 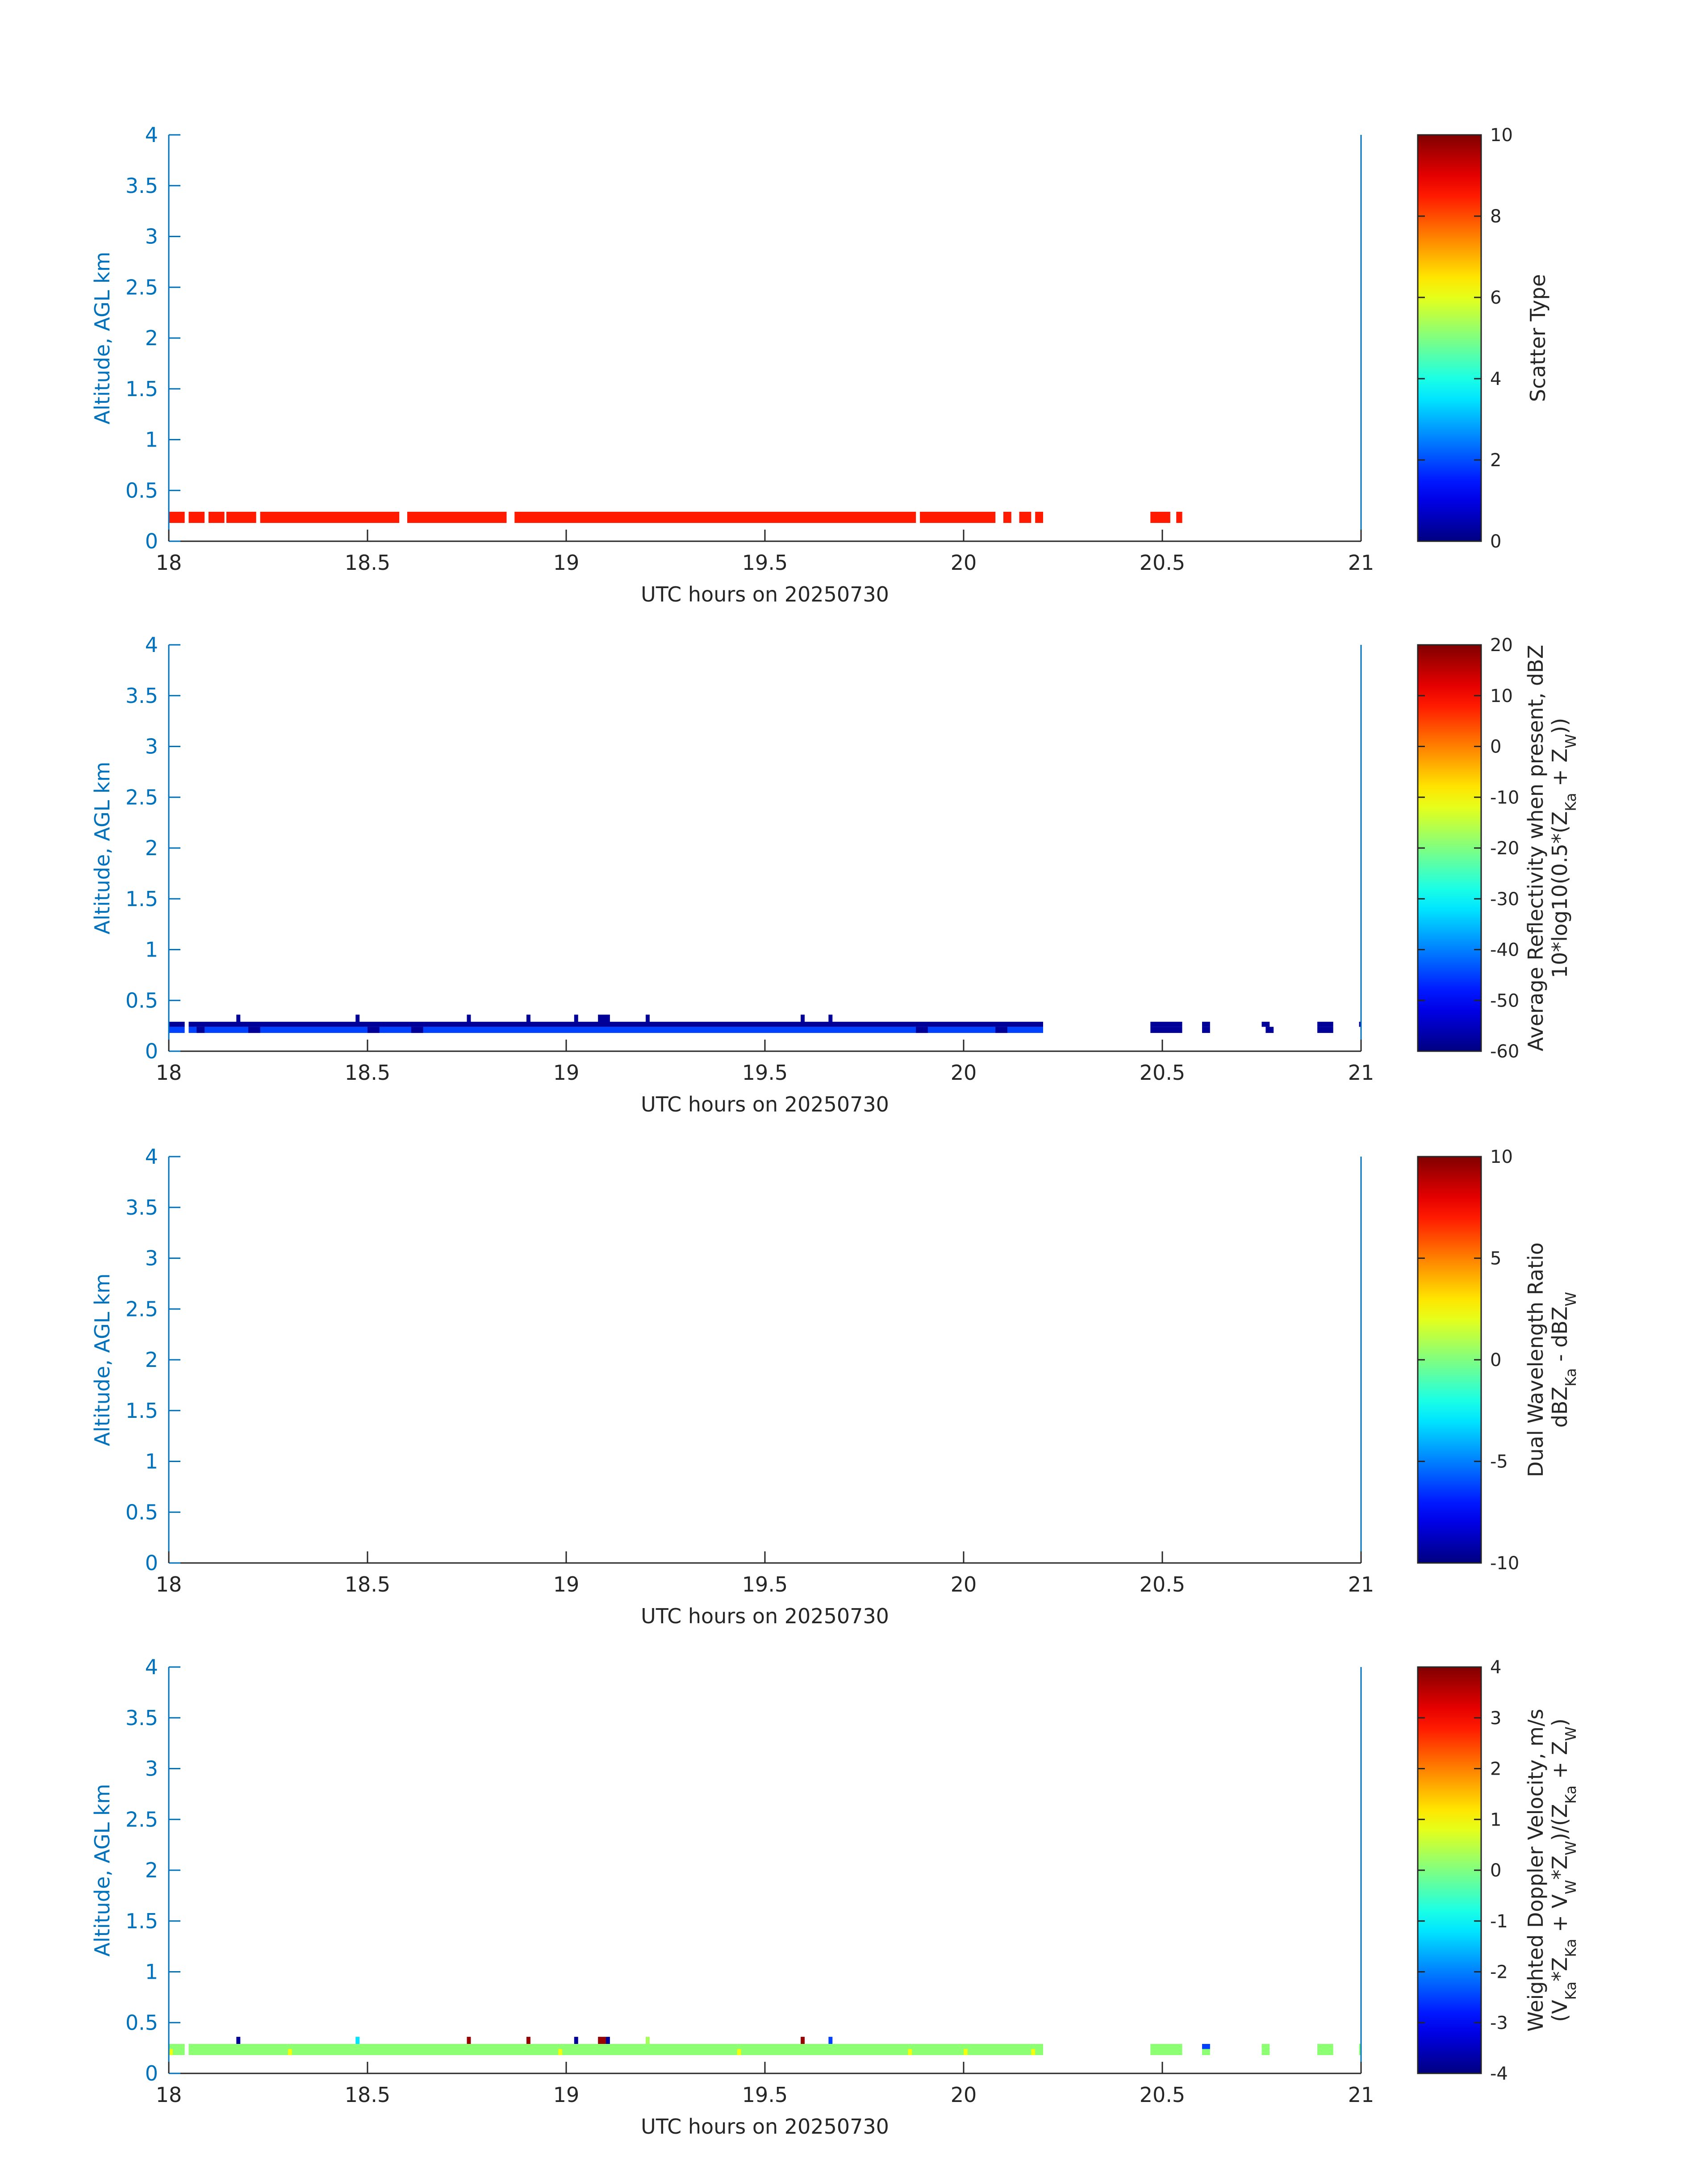 What do you see at coordinates (1499, 1921) in the screenshot?
I see `colorbar-tick-label: -1` at bounding box center [1499, 1921].